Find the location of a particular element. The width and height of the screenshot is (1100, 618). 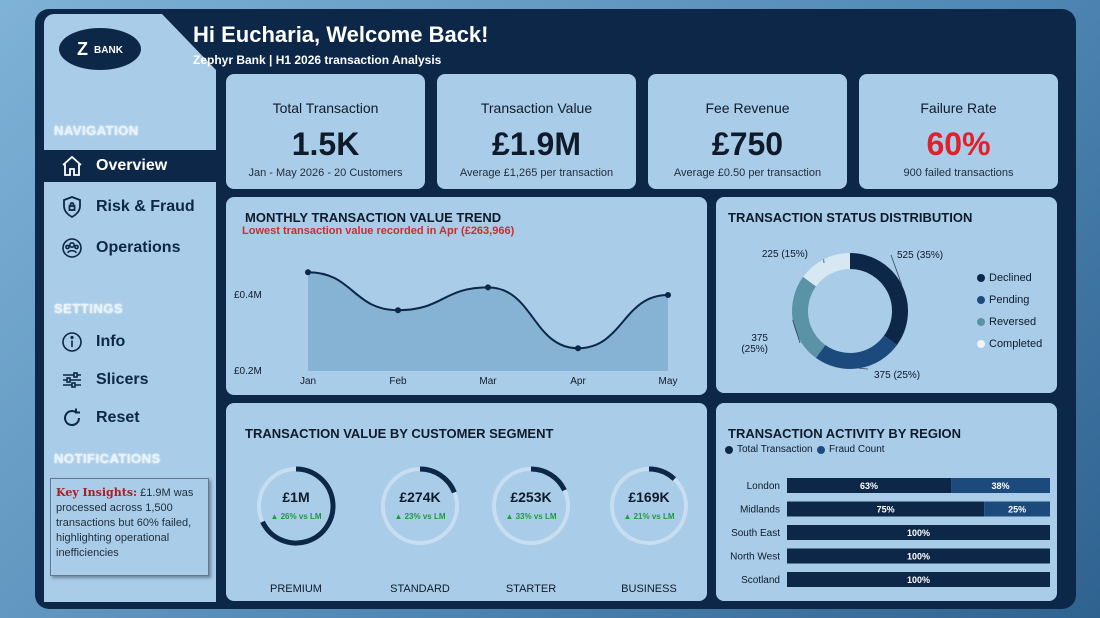

trend-area is located at coordinates (488, 321).